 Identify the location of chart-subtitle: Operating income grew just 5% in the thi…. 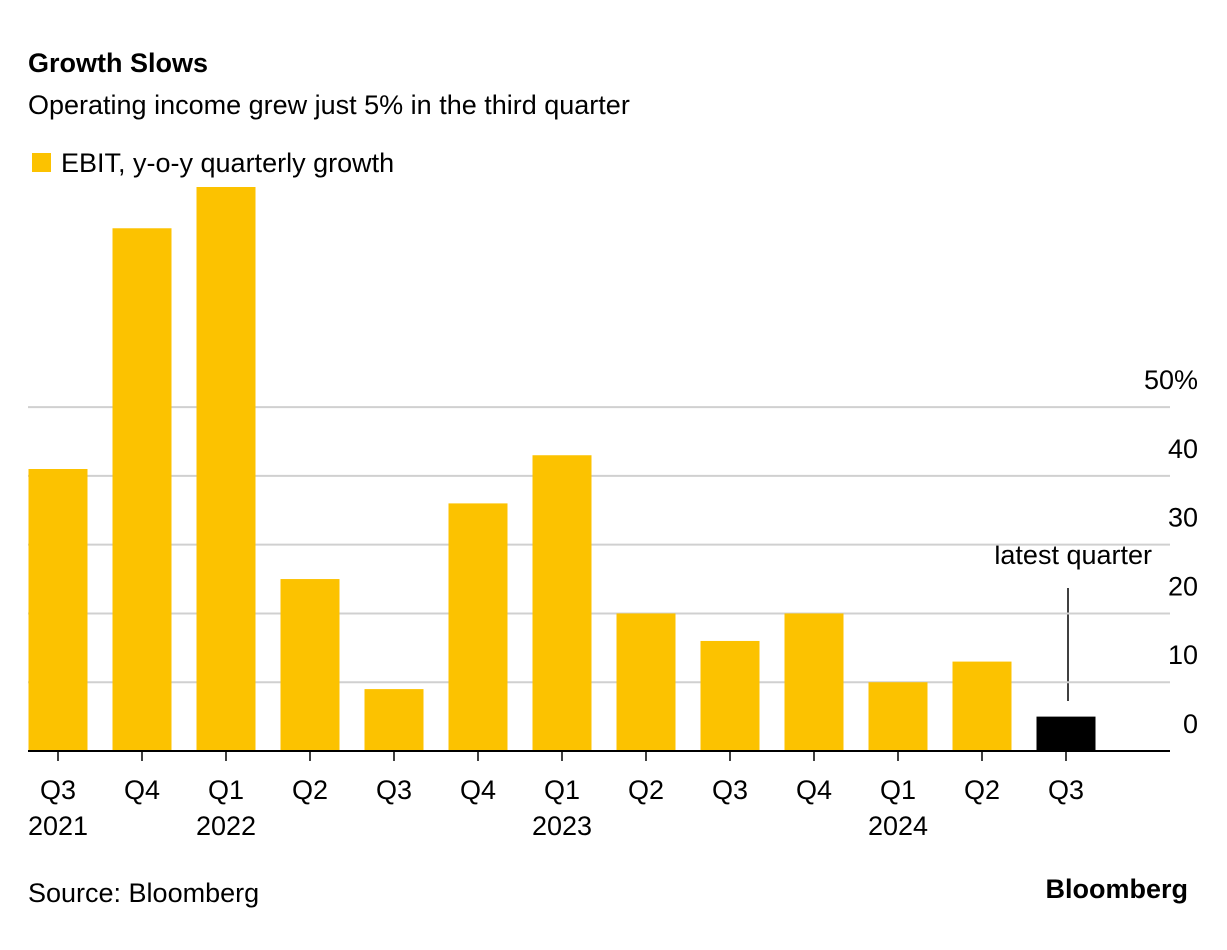
(329, 105).